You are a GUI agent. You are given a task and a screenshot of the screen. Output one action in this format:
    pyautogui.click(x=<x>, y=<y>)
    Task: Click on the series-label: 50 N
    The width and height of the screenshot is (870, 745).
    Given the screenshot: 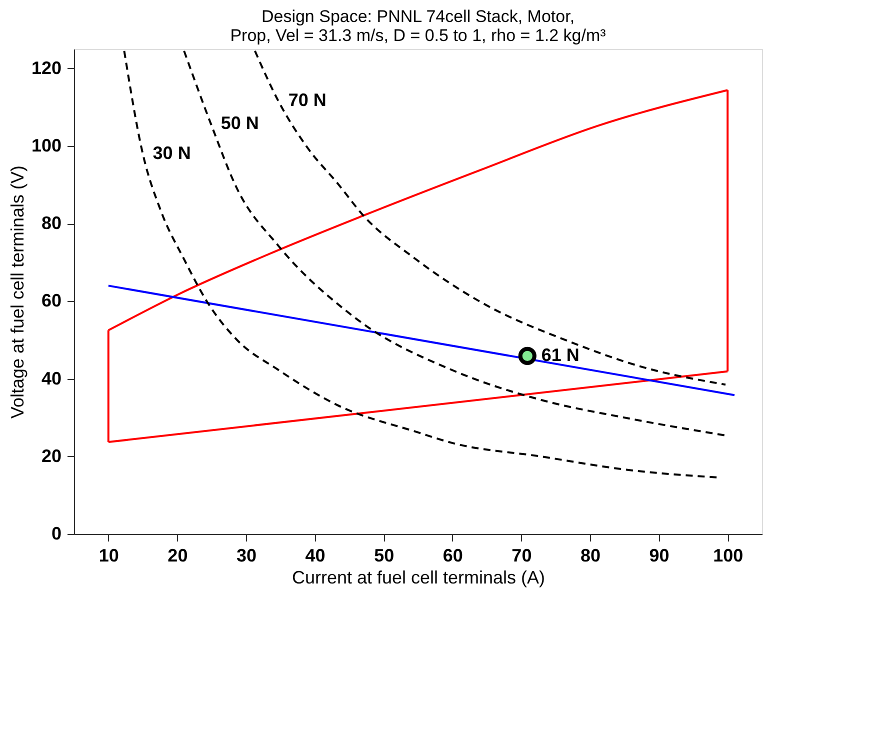 What is the action you would take?
    pyautogui.click(x=239, y=122)
    